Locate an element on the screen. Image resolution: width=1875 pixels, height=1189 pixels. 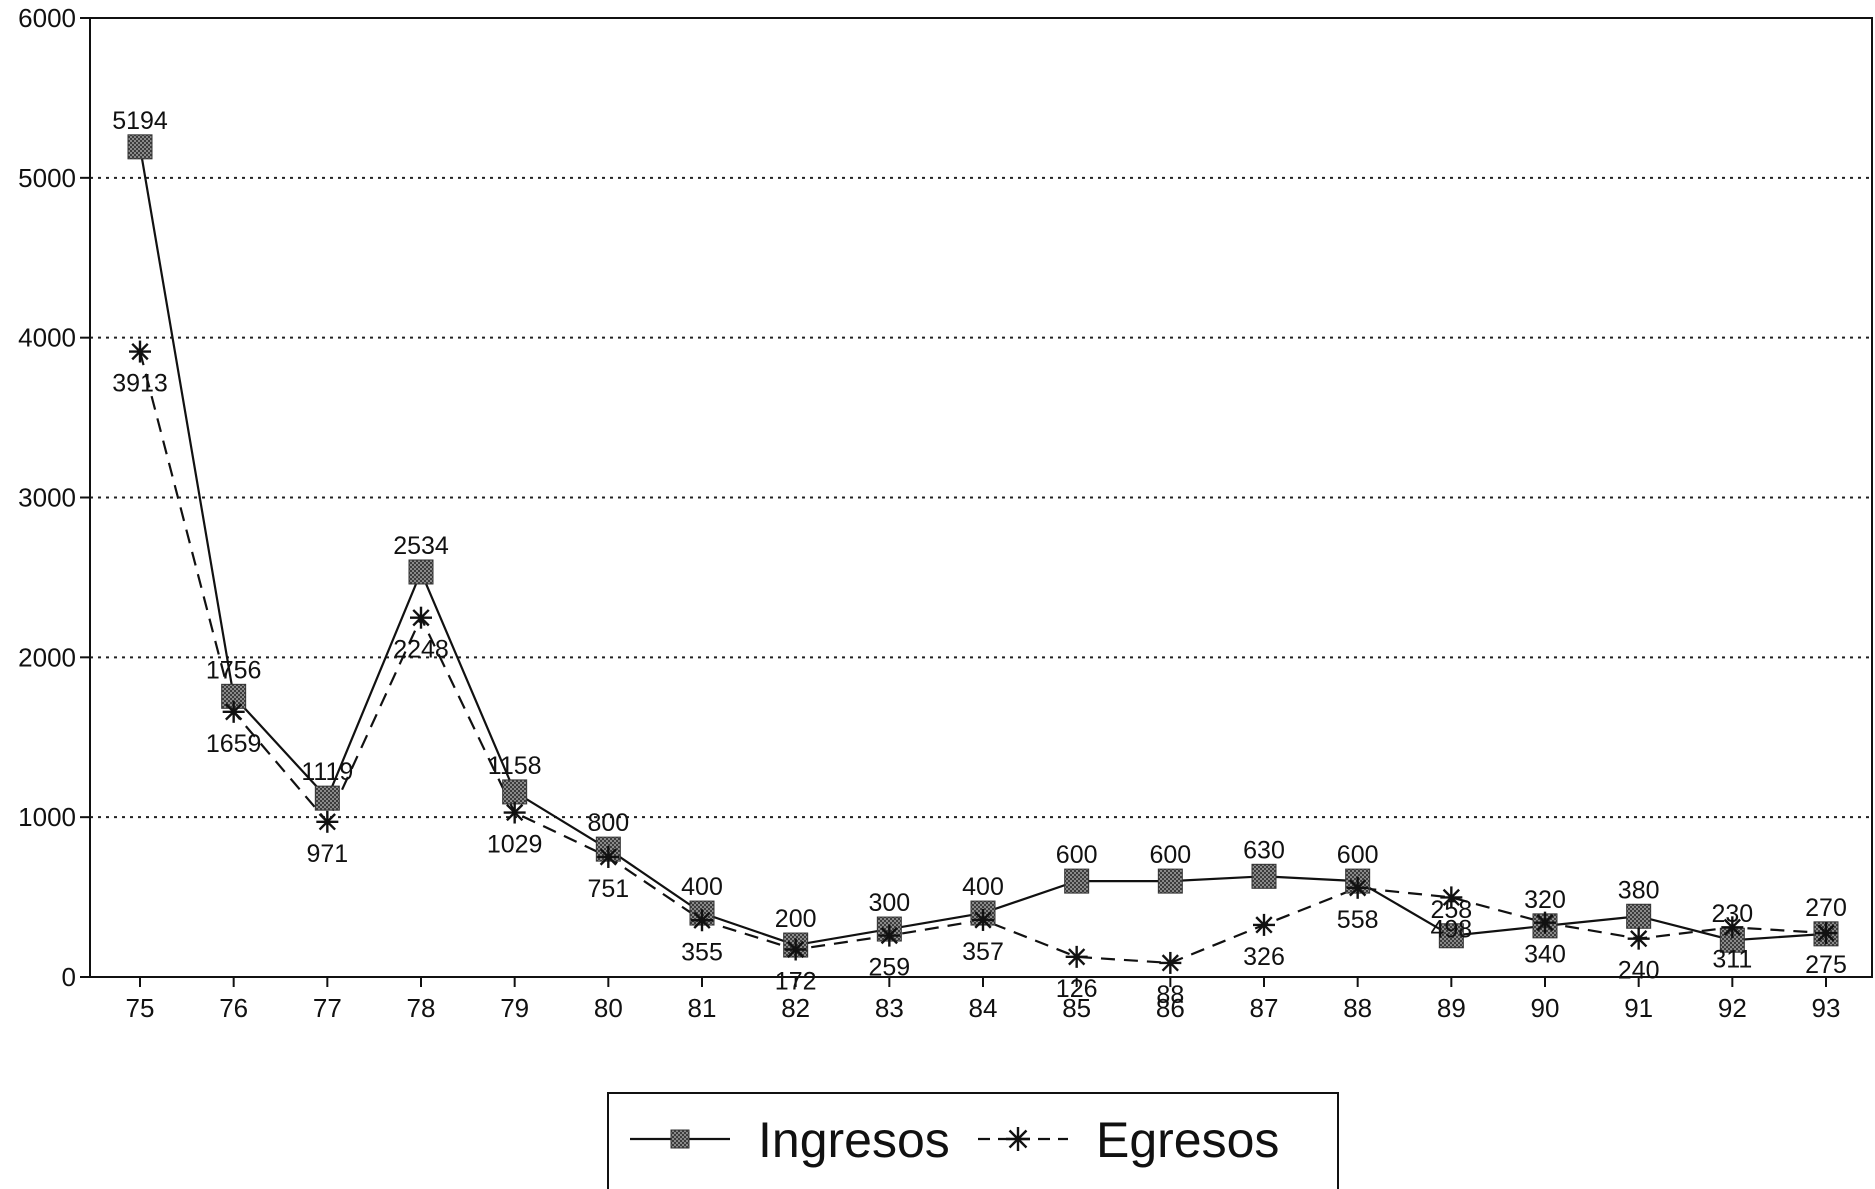
egresos-data-label: 1659 is located at coordinates (234, 744).